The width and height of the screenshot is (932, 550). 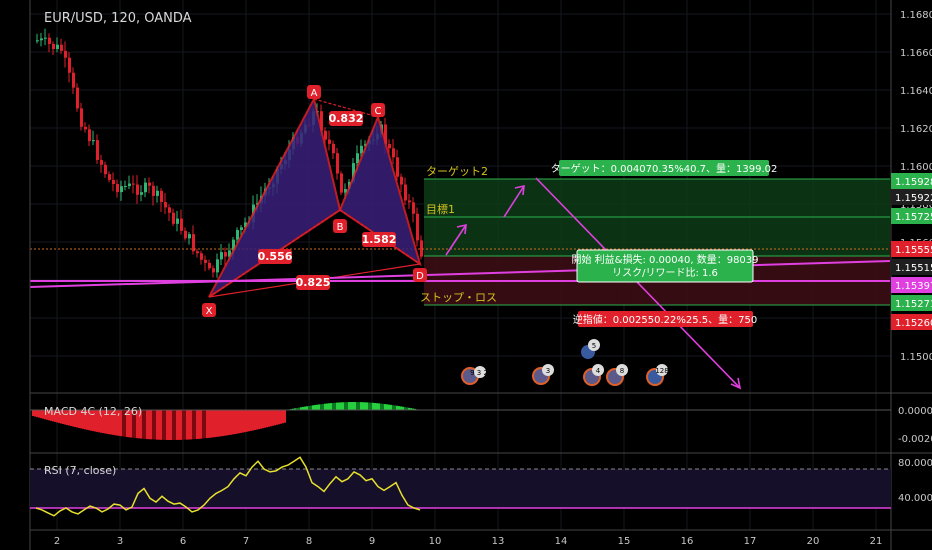 I want to click on price-badge-5: 1.15397, so click(x=913, y=286).